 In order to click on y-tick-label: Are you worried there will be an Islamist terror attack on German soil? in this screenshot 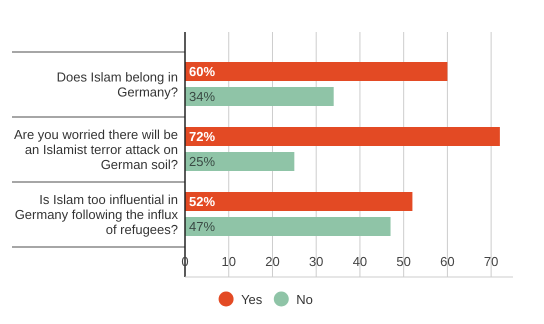, I will do `click(96, 149)`.